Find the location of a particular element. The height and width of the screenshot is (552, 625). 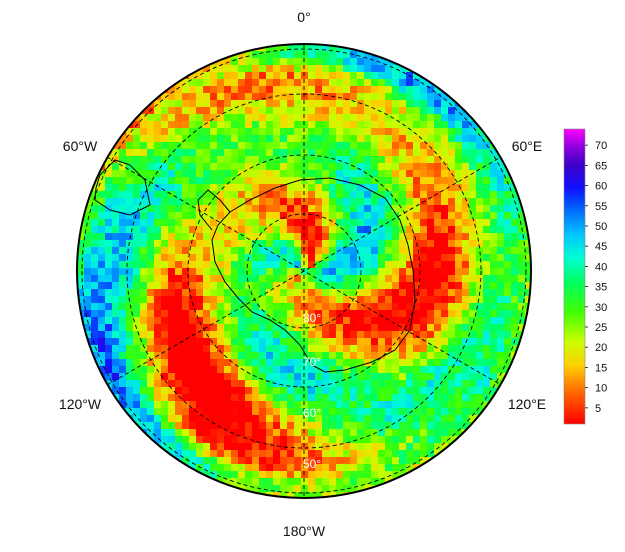

lon-label-lower-right: 120°E is located at coordinates (527, 404).